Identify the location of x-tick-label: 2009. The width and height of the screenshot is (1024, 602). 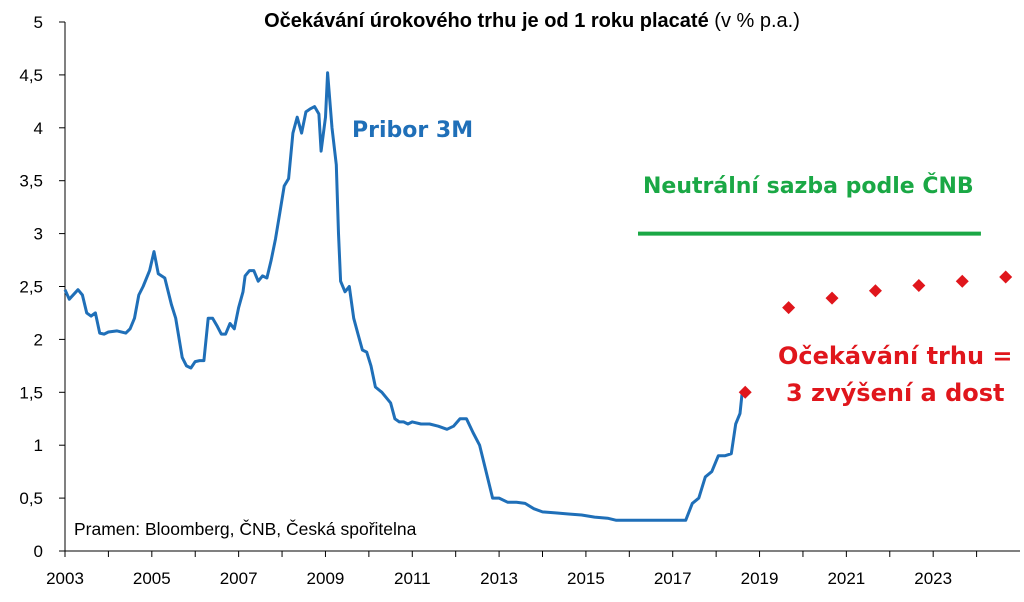
(326, 578).